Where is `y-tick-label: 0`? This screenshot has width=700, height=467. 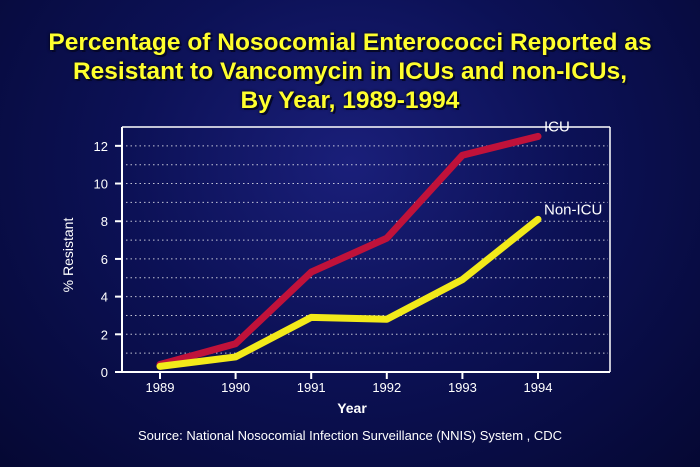 y-tick-label: 0 is located at coordinates (104, 372).